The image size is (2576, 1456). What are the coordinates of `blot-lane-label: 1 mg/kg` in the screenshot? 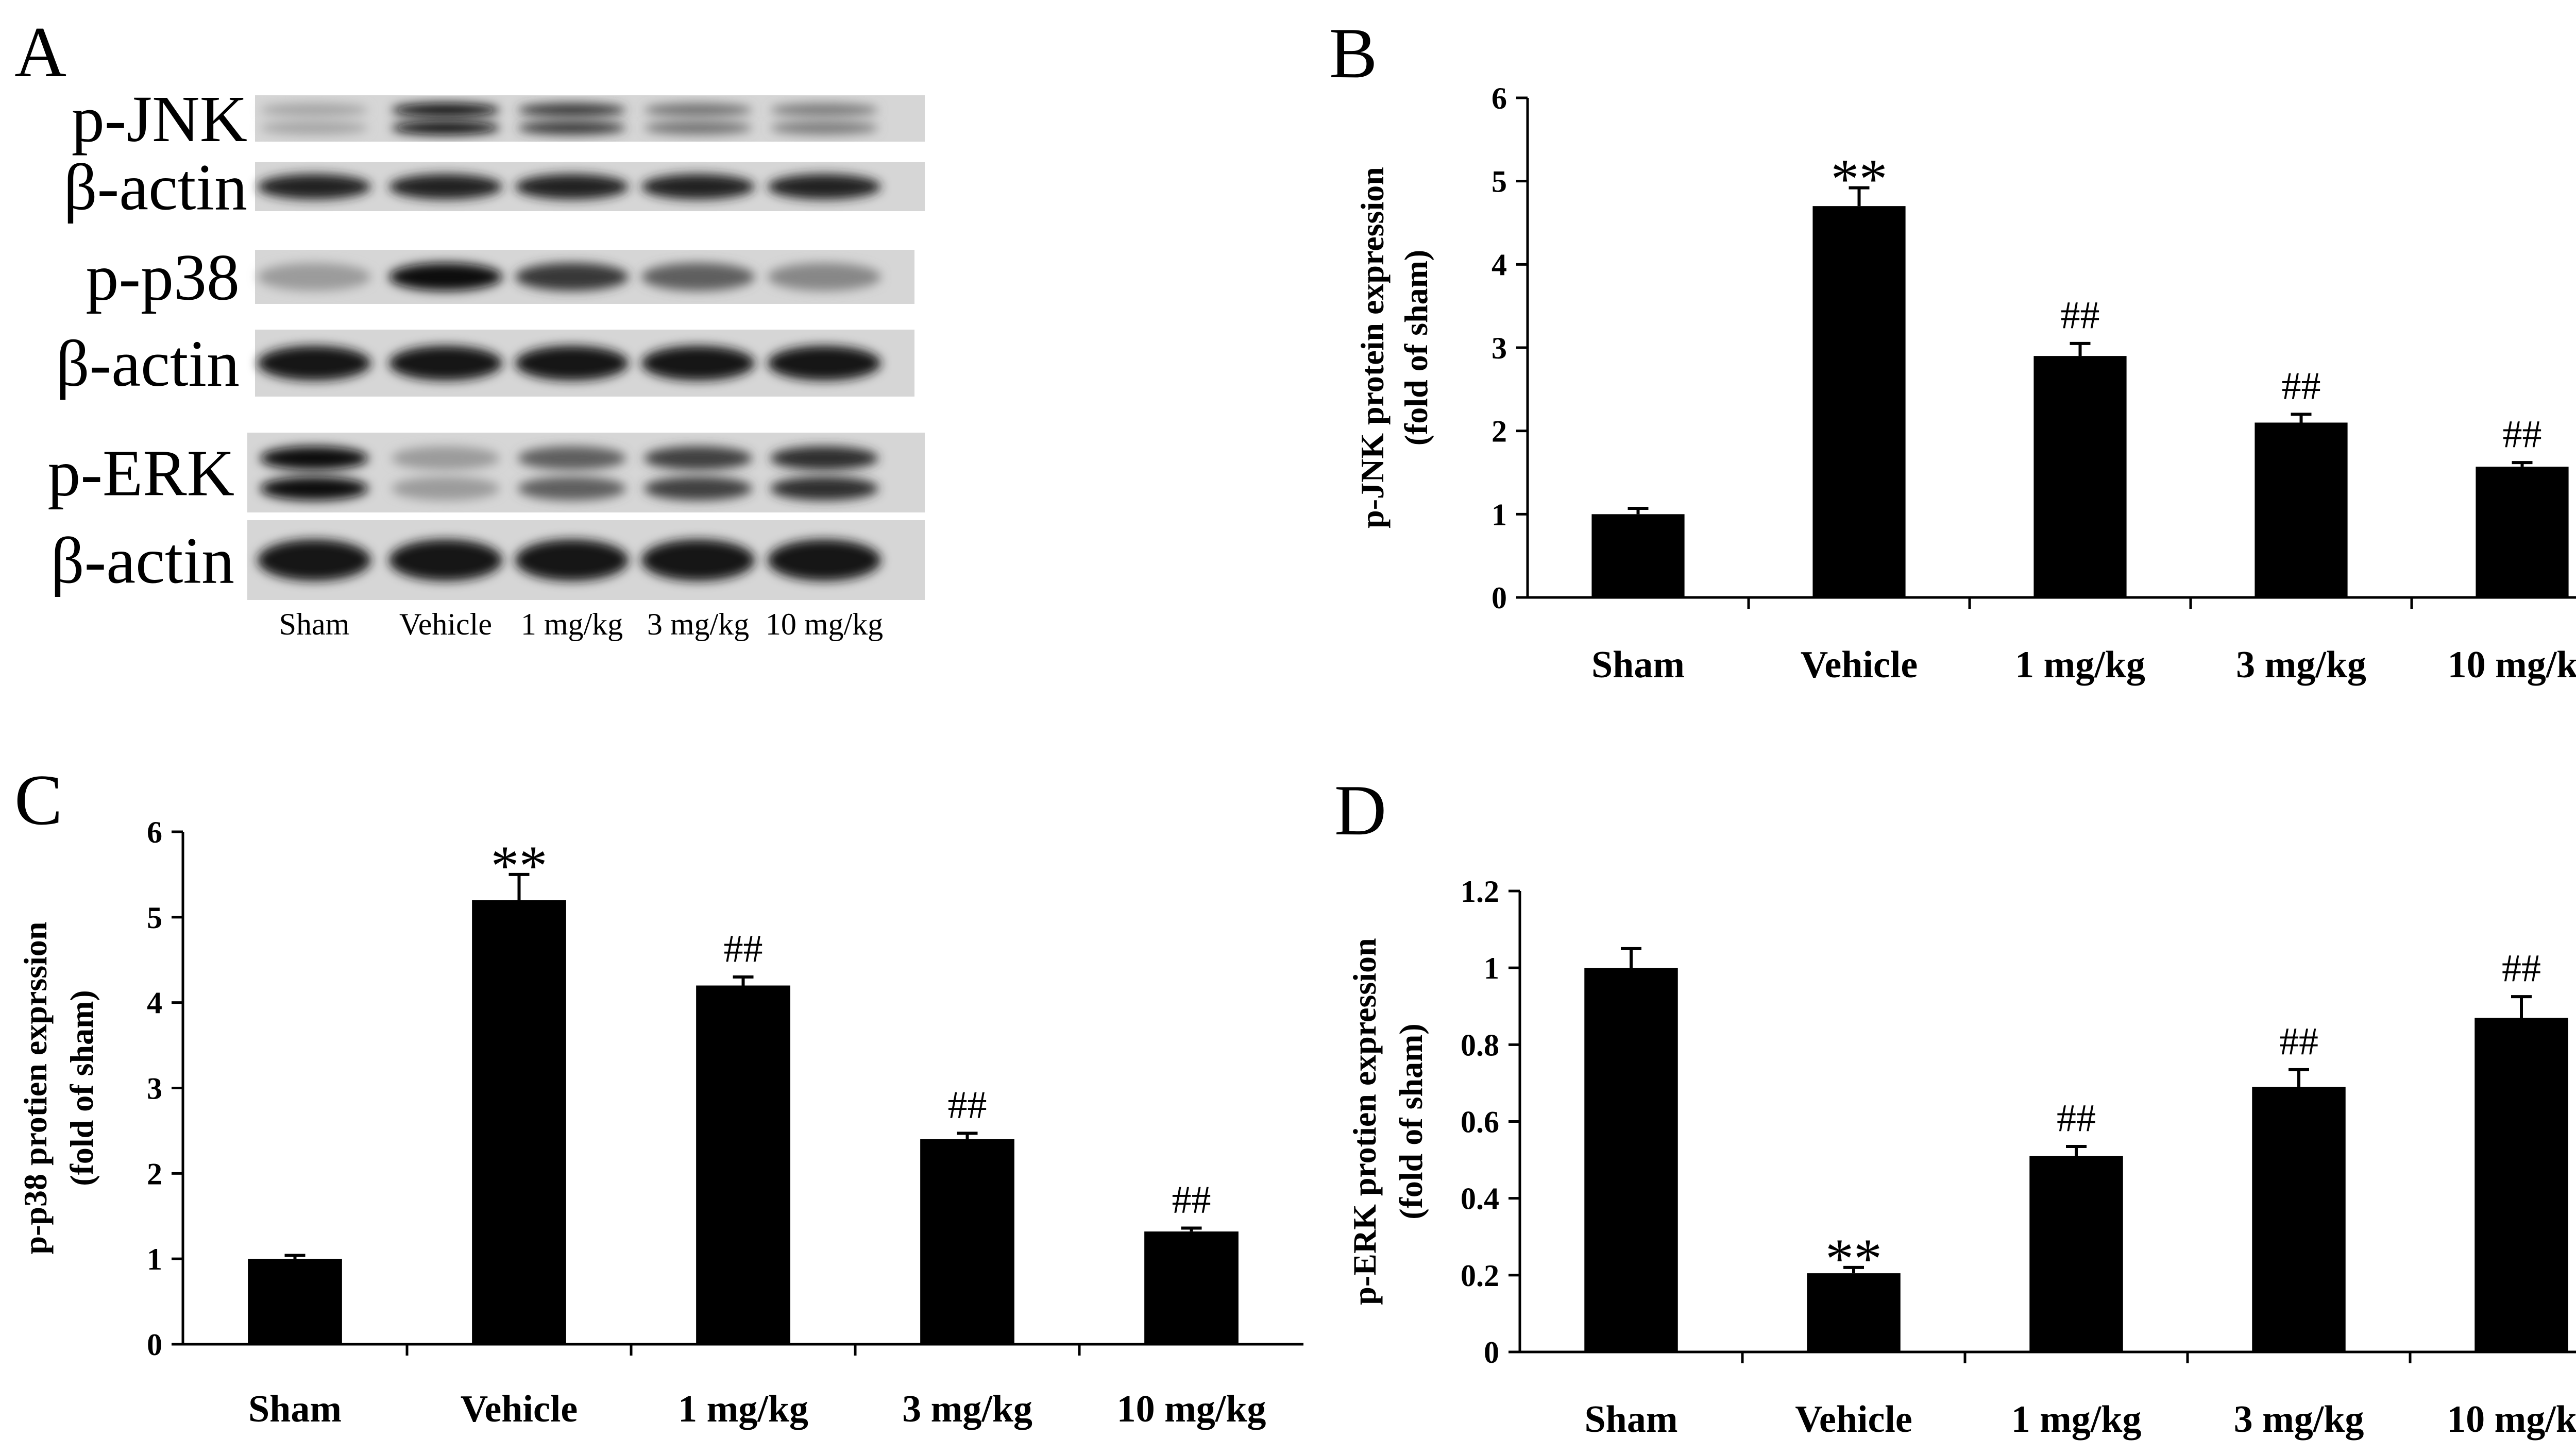 It's located at (572, 624).